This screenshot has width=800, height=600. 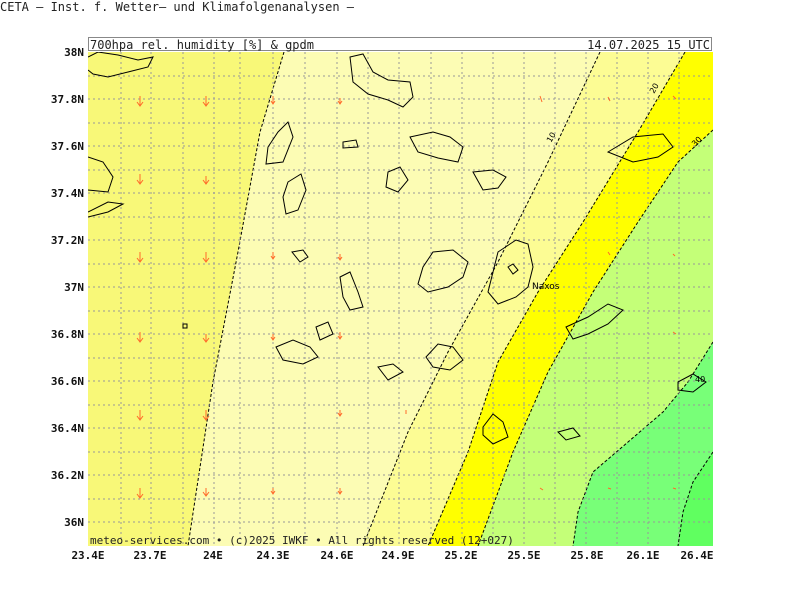 What do you see at coordinates (350, 144) in the screenshot?
I see `island-gyaros` at bounding box center [350, 144].